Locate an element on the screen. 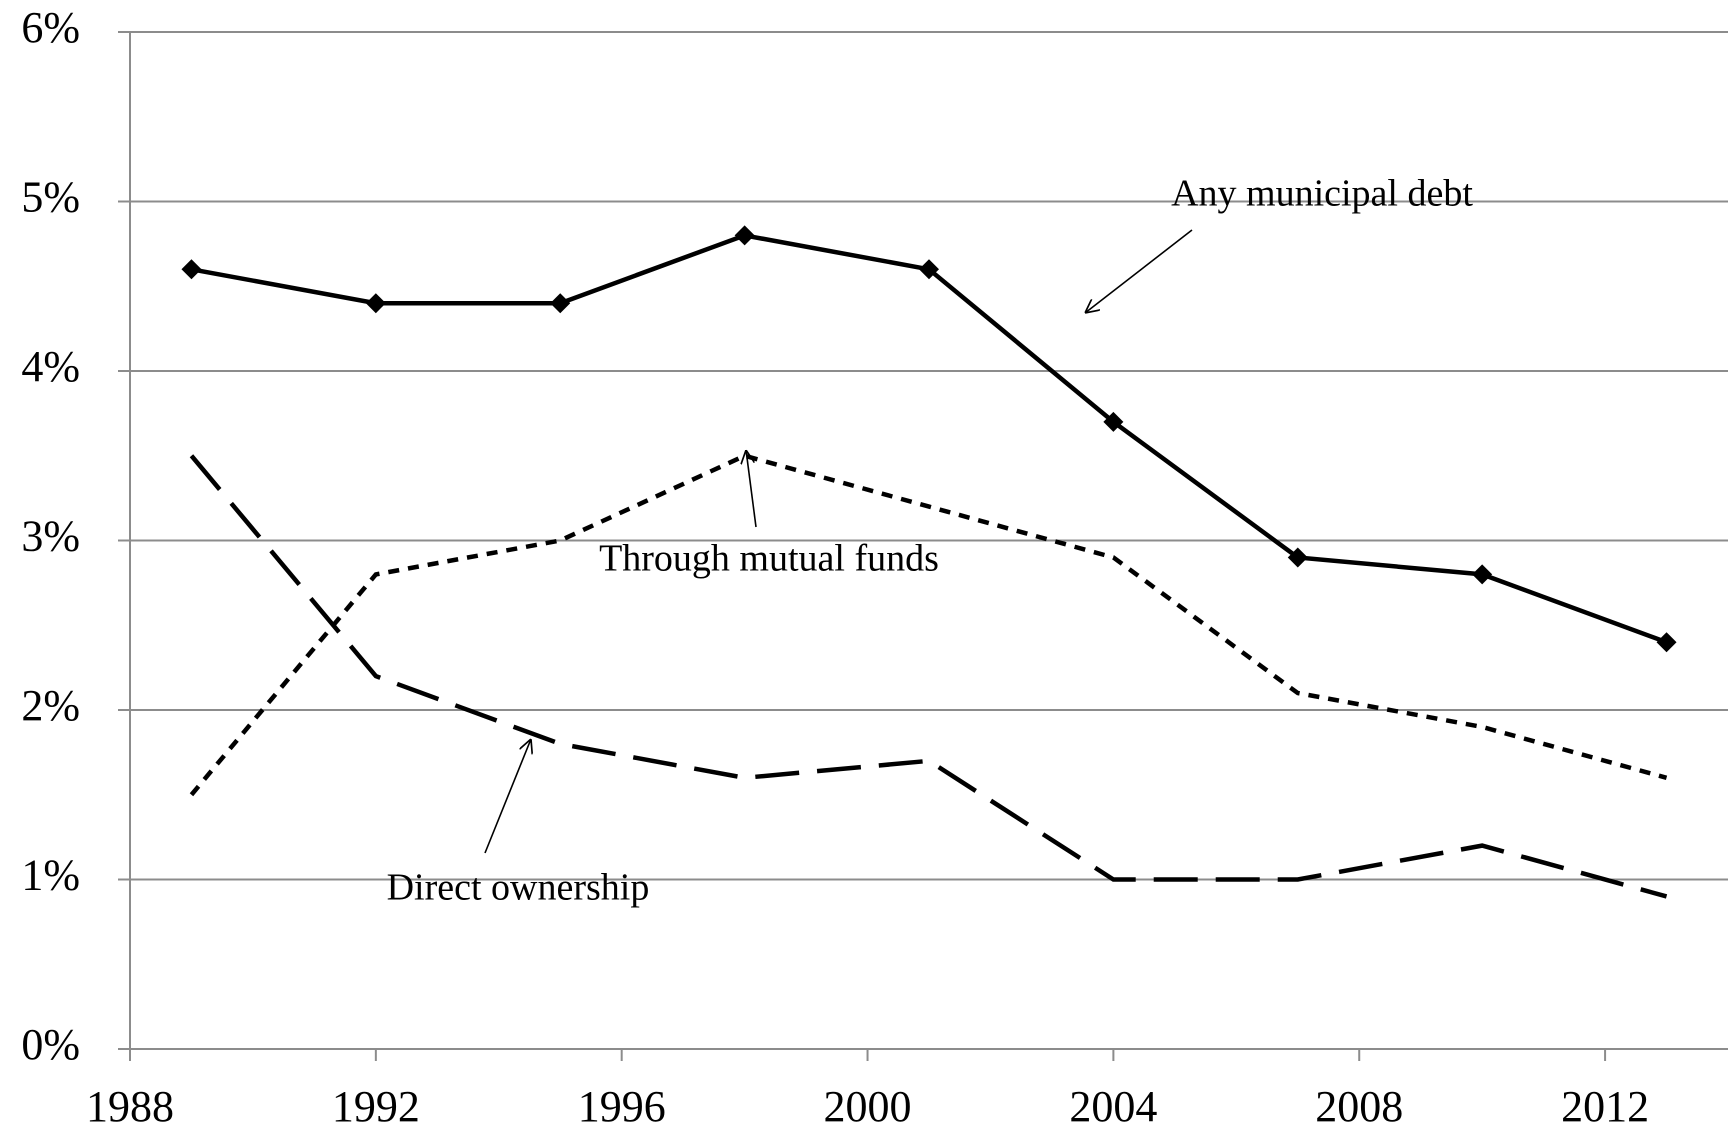 The height and width of the screenshot is (1144, 1728). y-tick-label: 1% is located at coordinates (50, 875).